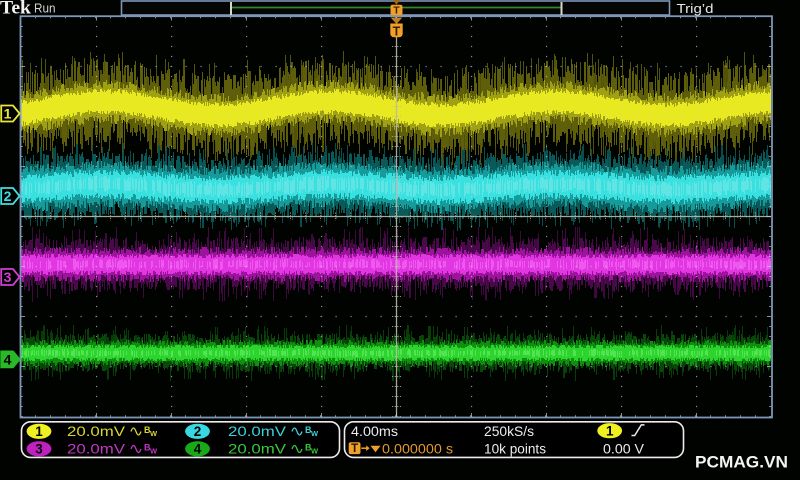 This screenshot has width=800, height=480. I want to click on svg-text: 0.000000 s, so click(417, 449).